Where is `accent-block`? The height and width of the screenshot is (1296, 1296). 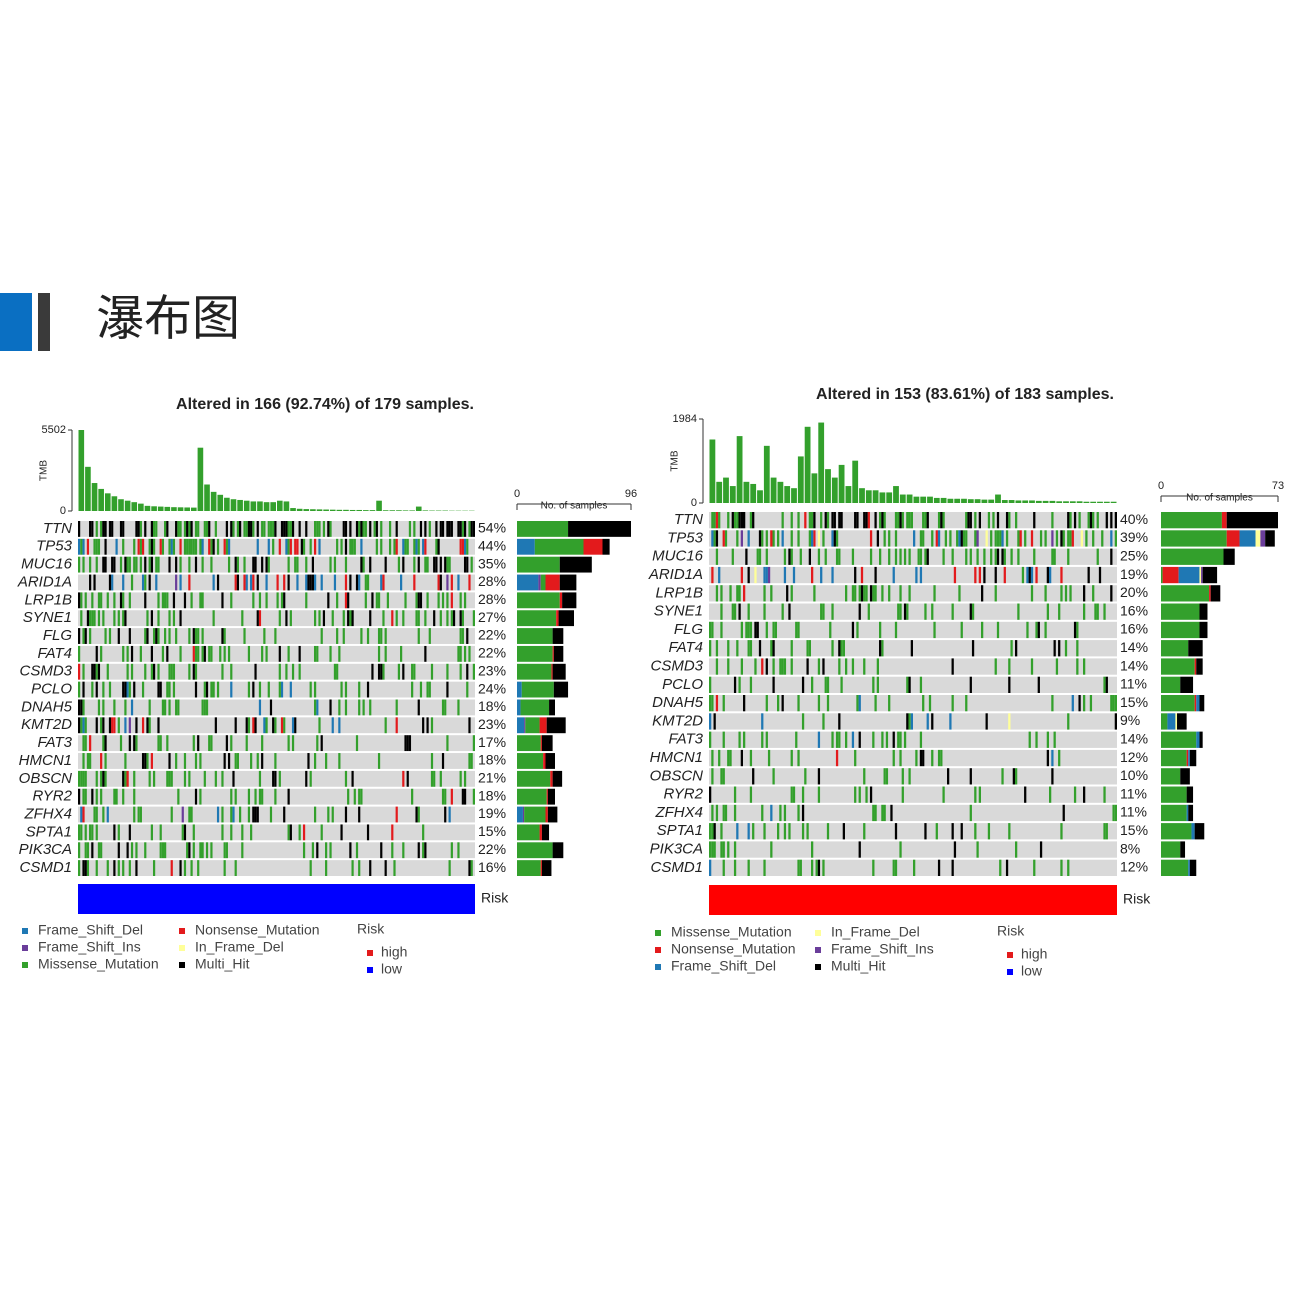
accent-block is located at coordinates (16, 322).